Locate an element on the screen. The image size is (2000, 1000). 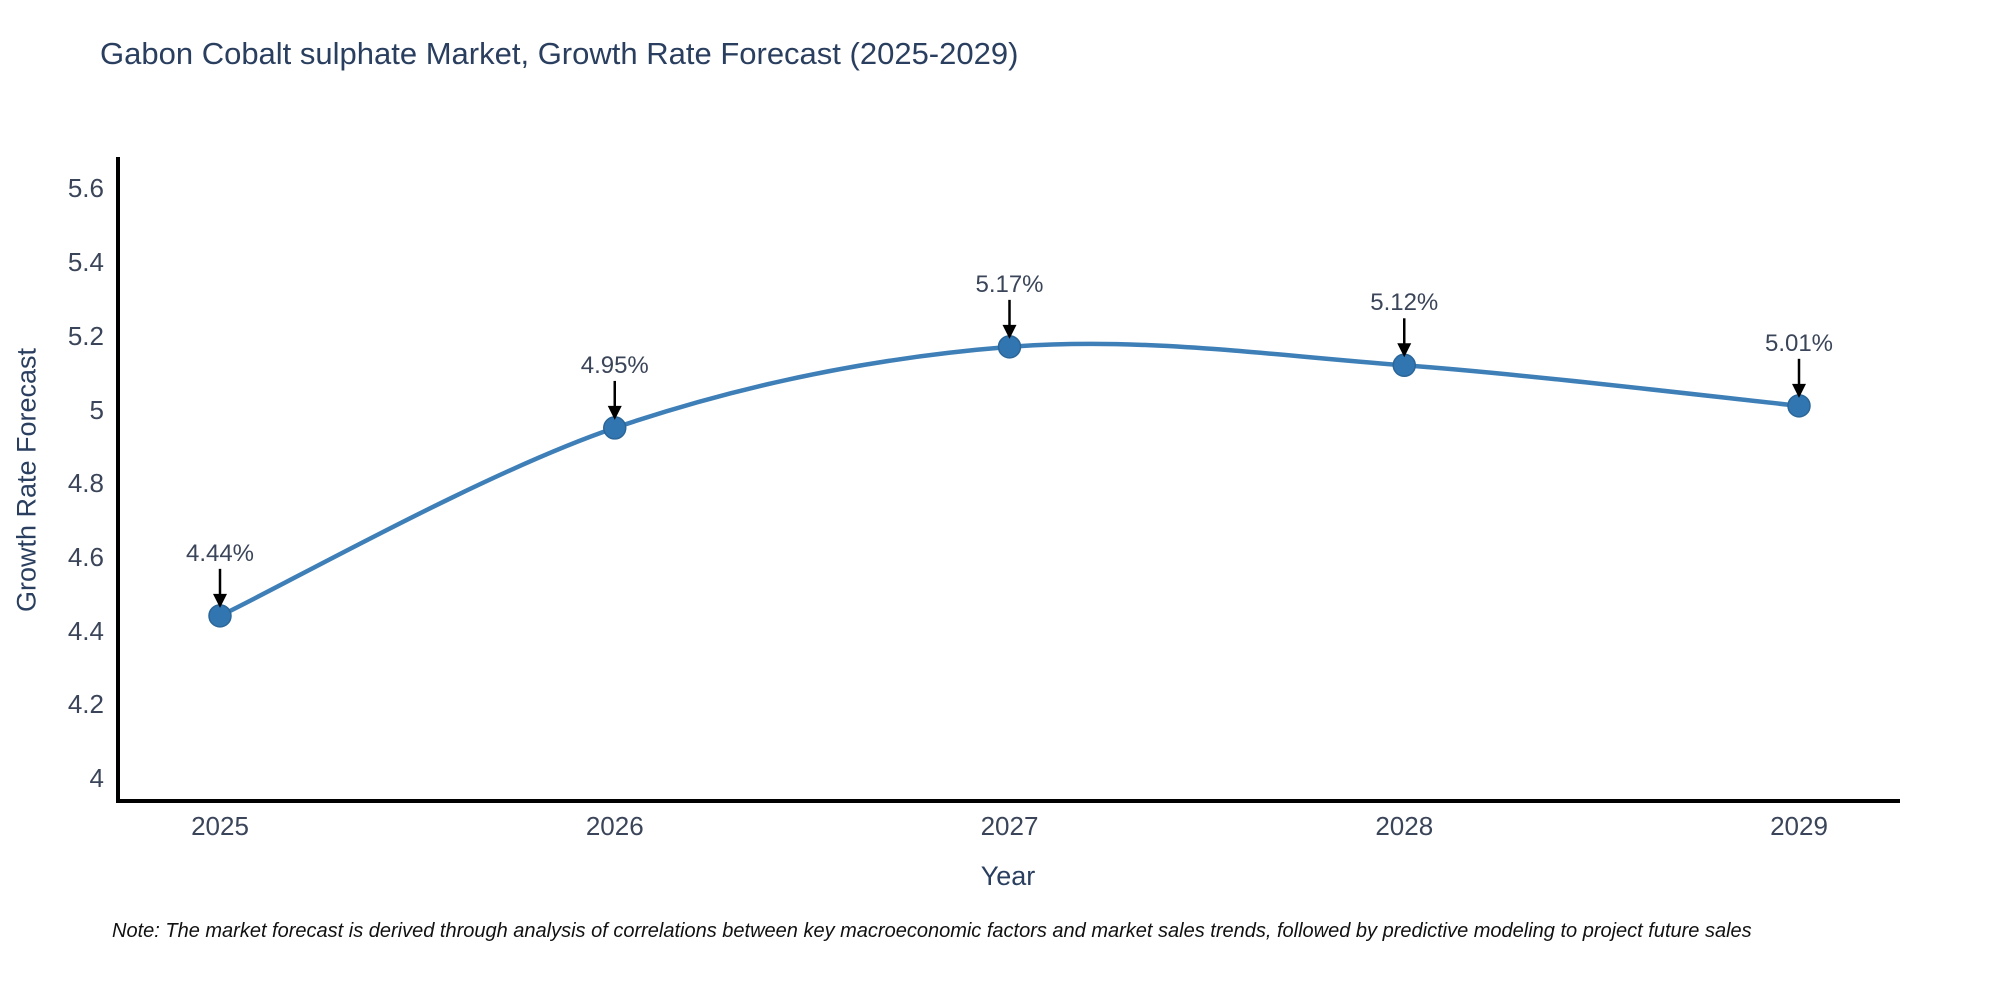
y-tick-label: 4 is located at coordinates (96, 778).